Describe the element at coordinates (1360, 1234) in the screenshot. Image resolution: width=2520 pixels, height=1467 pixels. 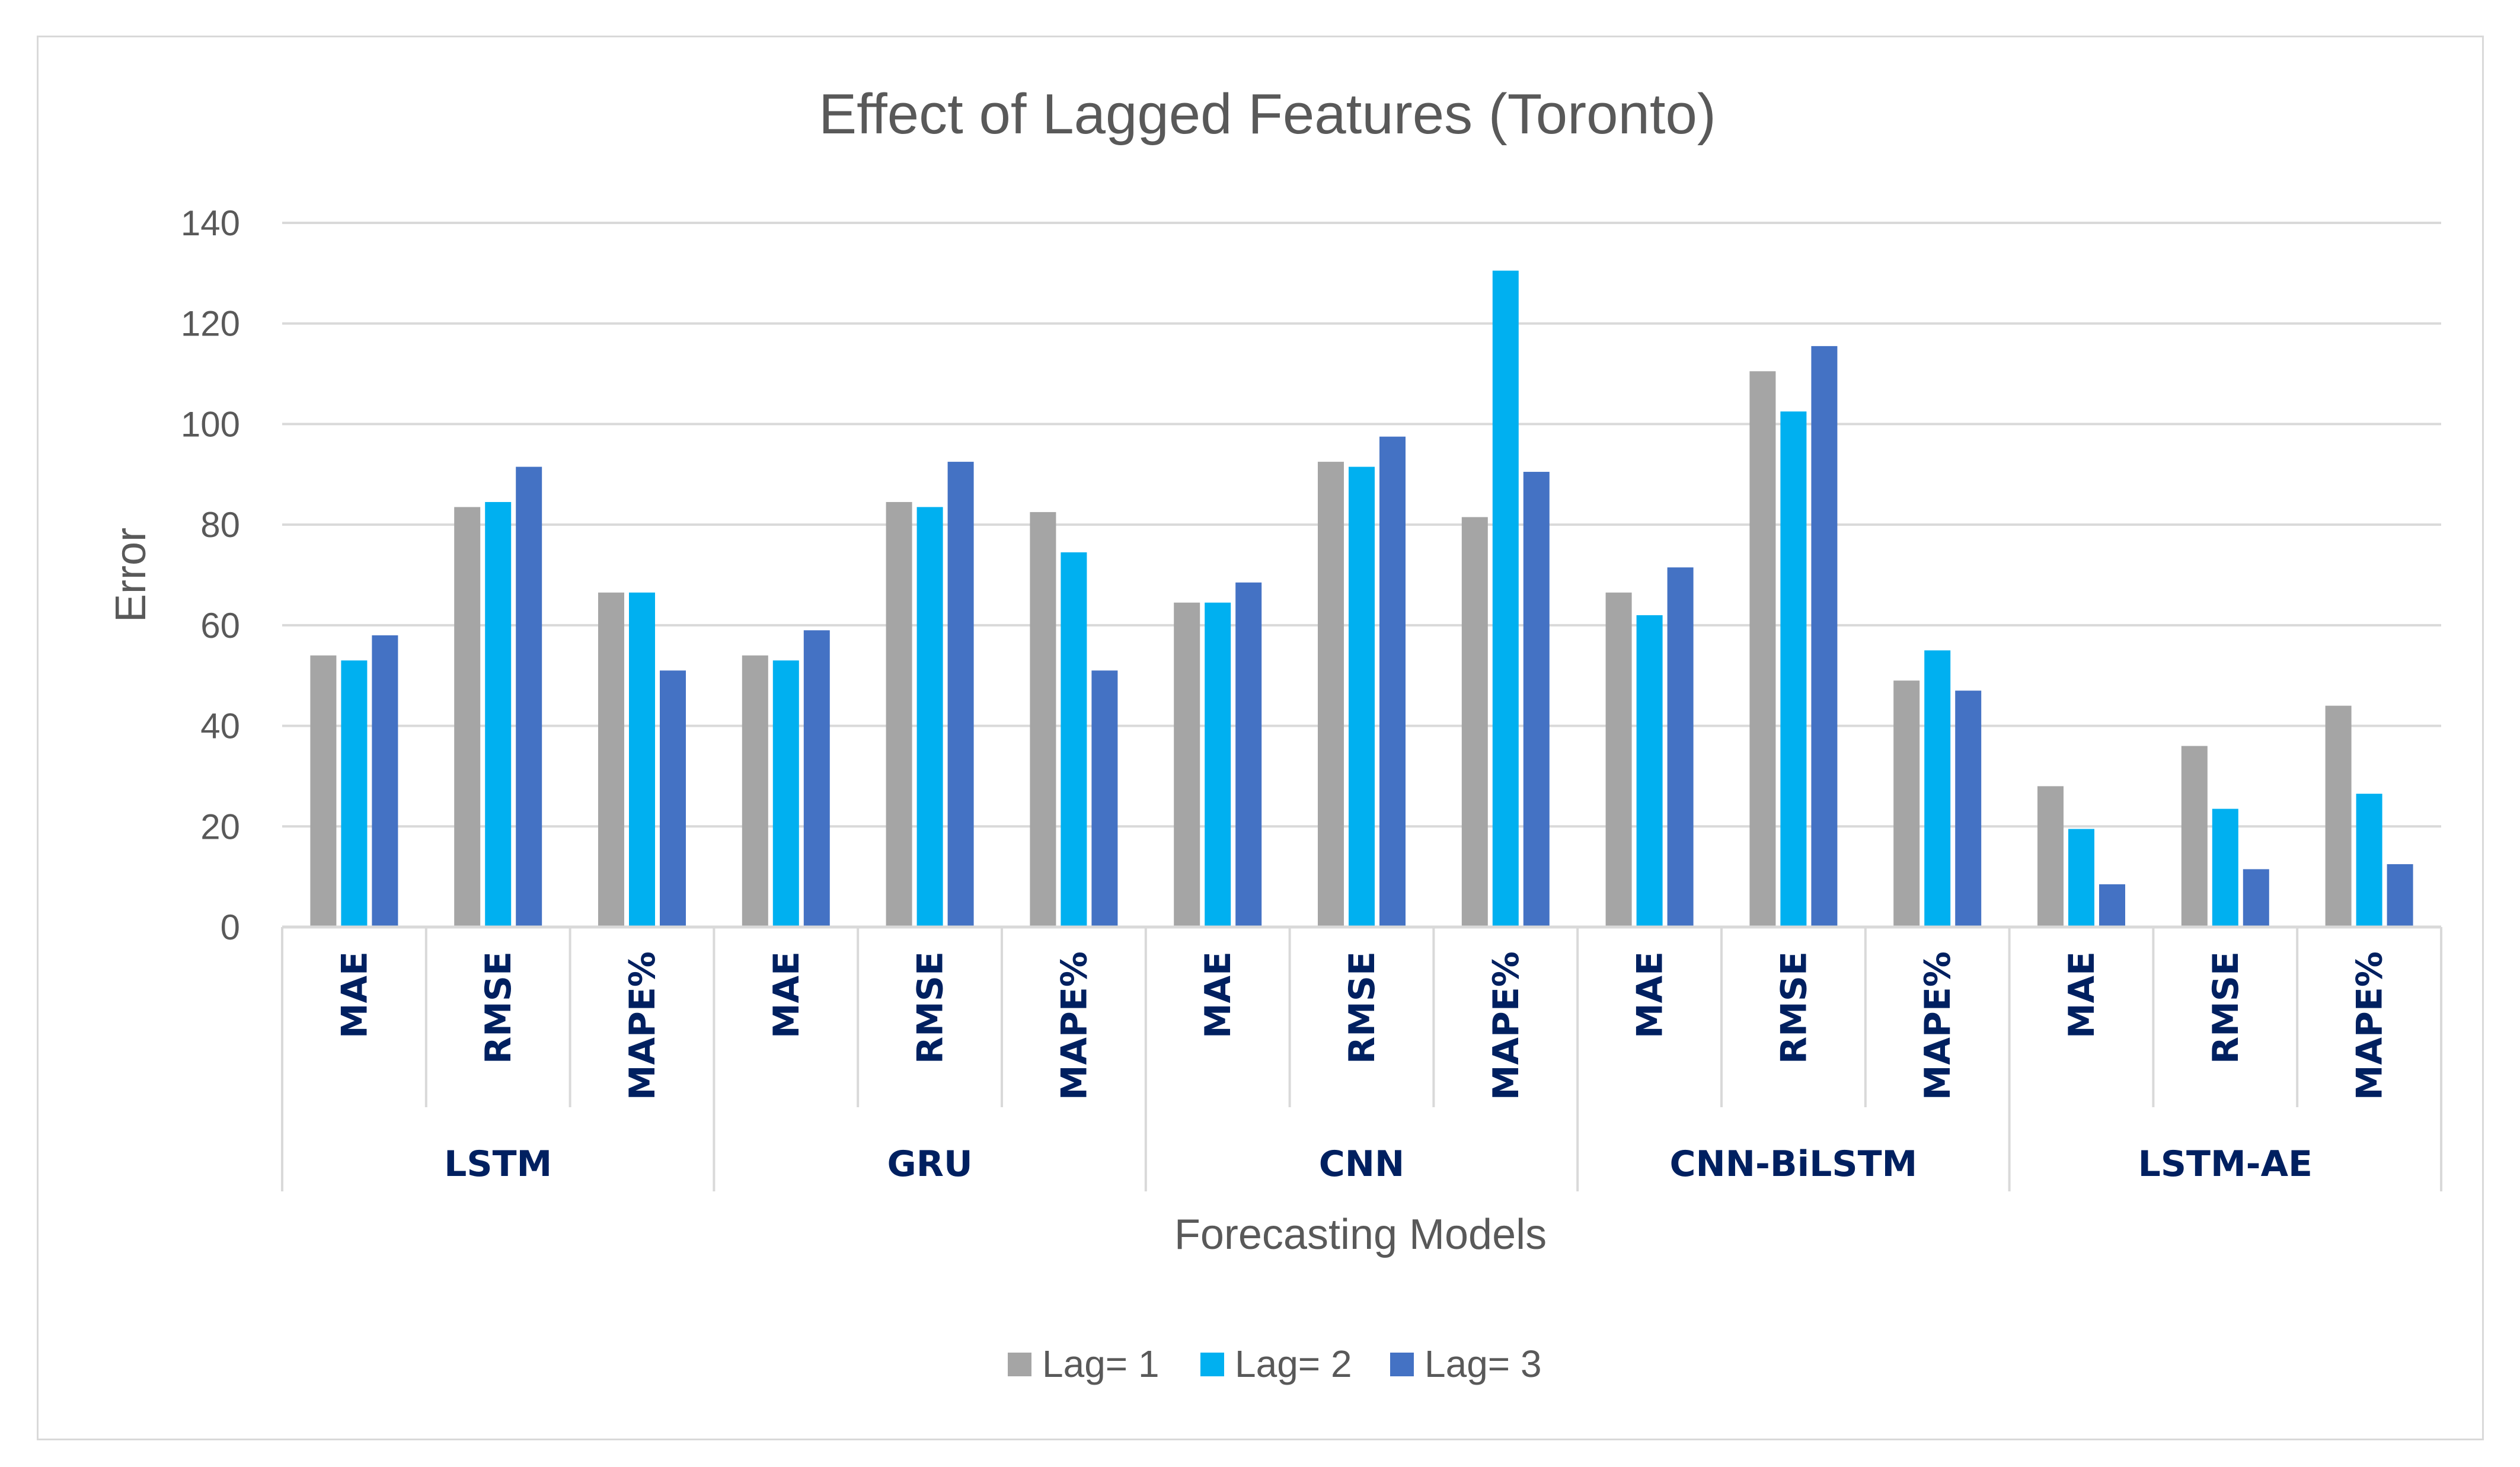
I see `x-axis-title: Forecasting Models` at that location.